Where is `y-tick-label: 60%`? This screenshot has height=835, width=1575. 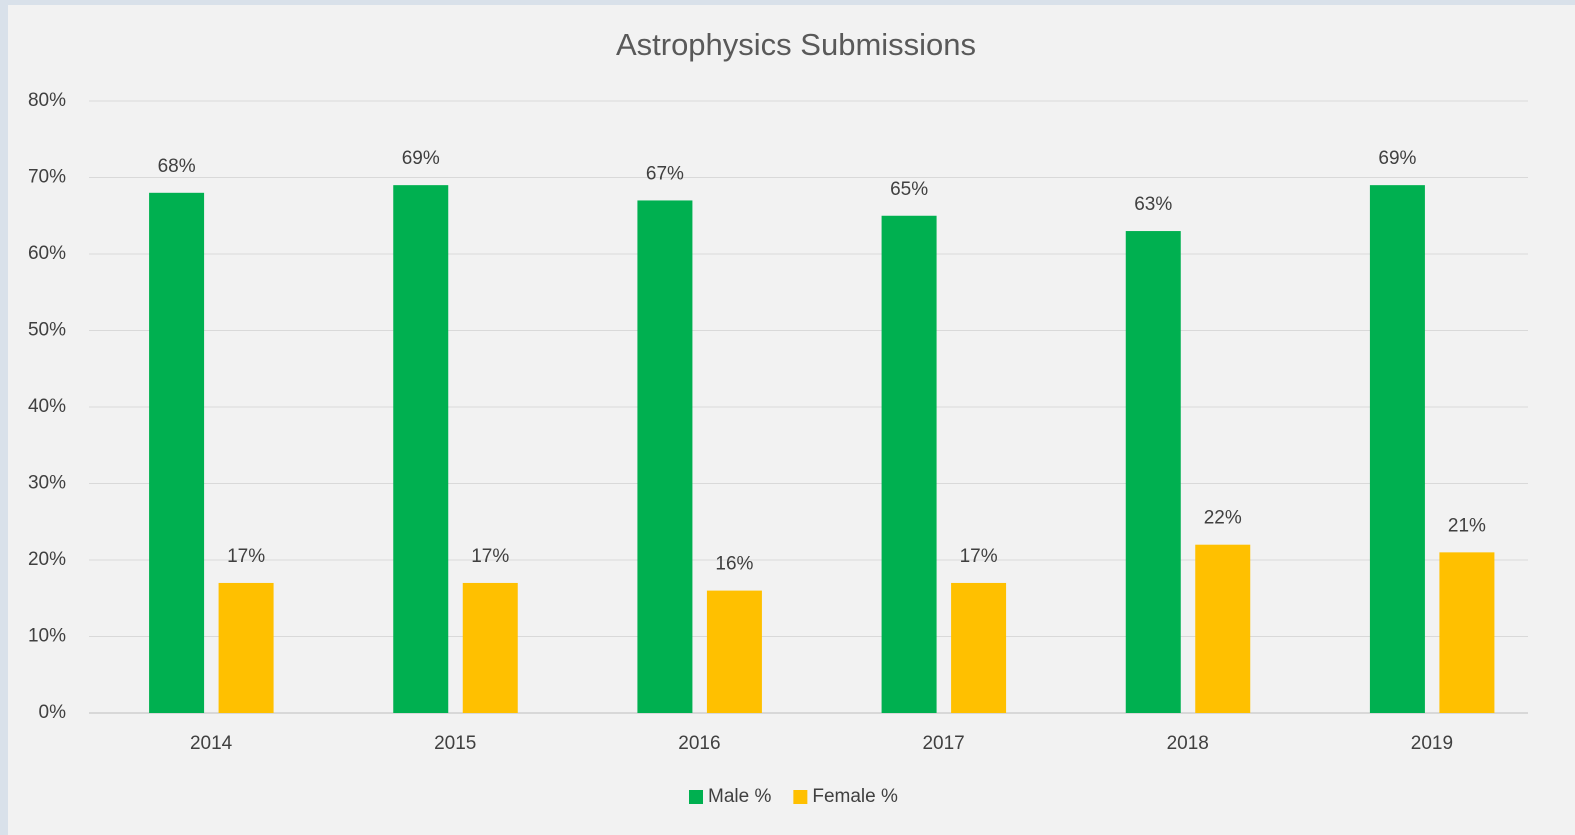
y-tick-label: 60% is located at coordinates (47, 253).